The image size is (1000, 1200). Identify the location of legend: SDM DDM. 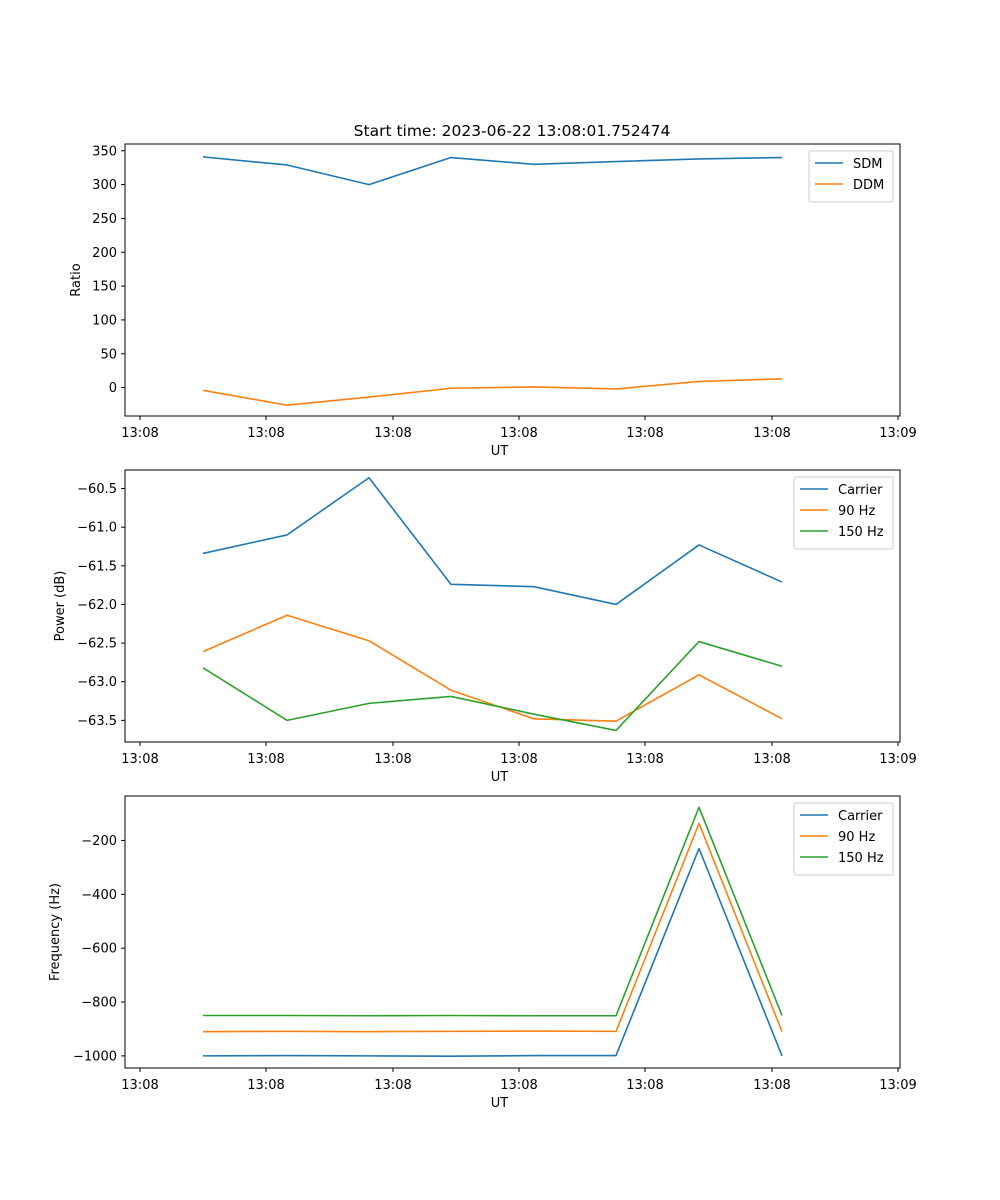
(851, 176).